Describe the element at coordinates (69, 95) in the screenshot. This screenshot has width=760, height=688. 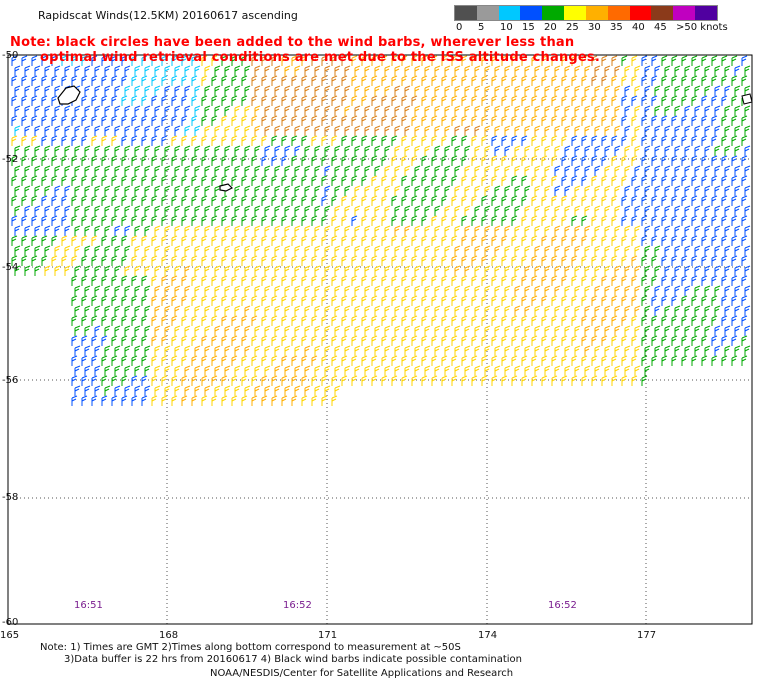
I see `auckland-islands` at that location.